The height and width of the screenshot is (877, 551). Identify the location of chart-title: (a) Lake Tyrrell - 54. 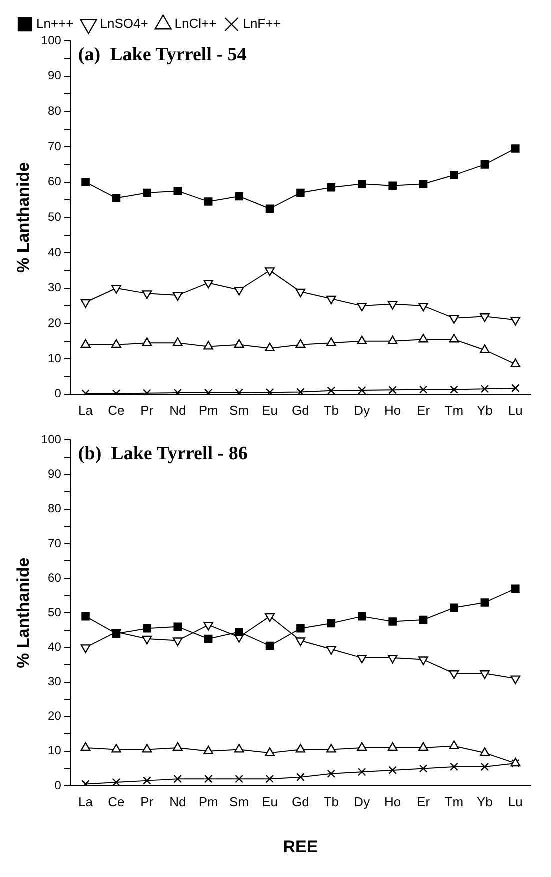
(163, 55).